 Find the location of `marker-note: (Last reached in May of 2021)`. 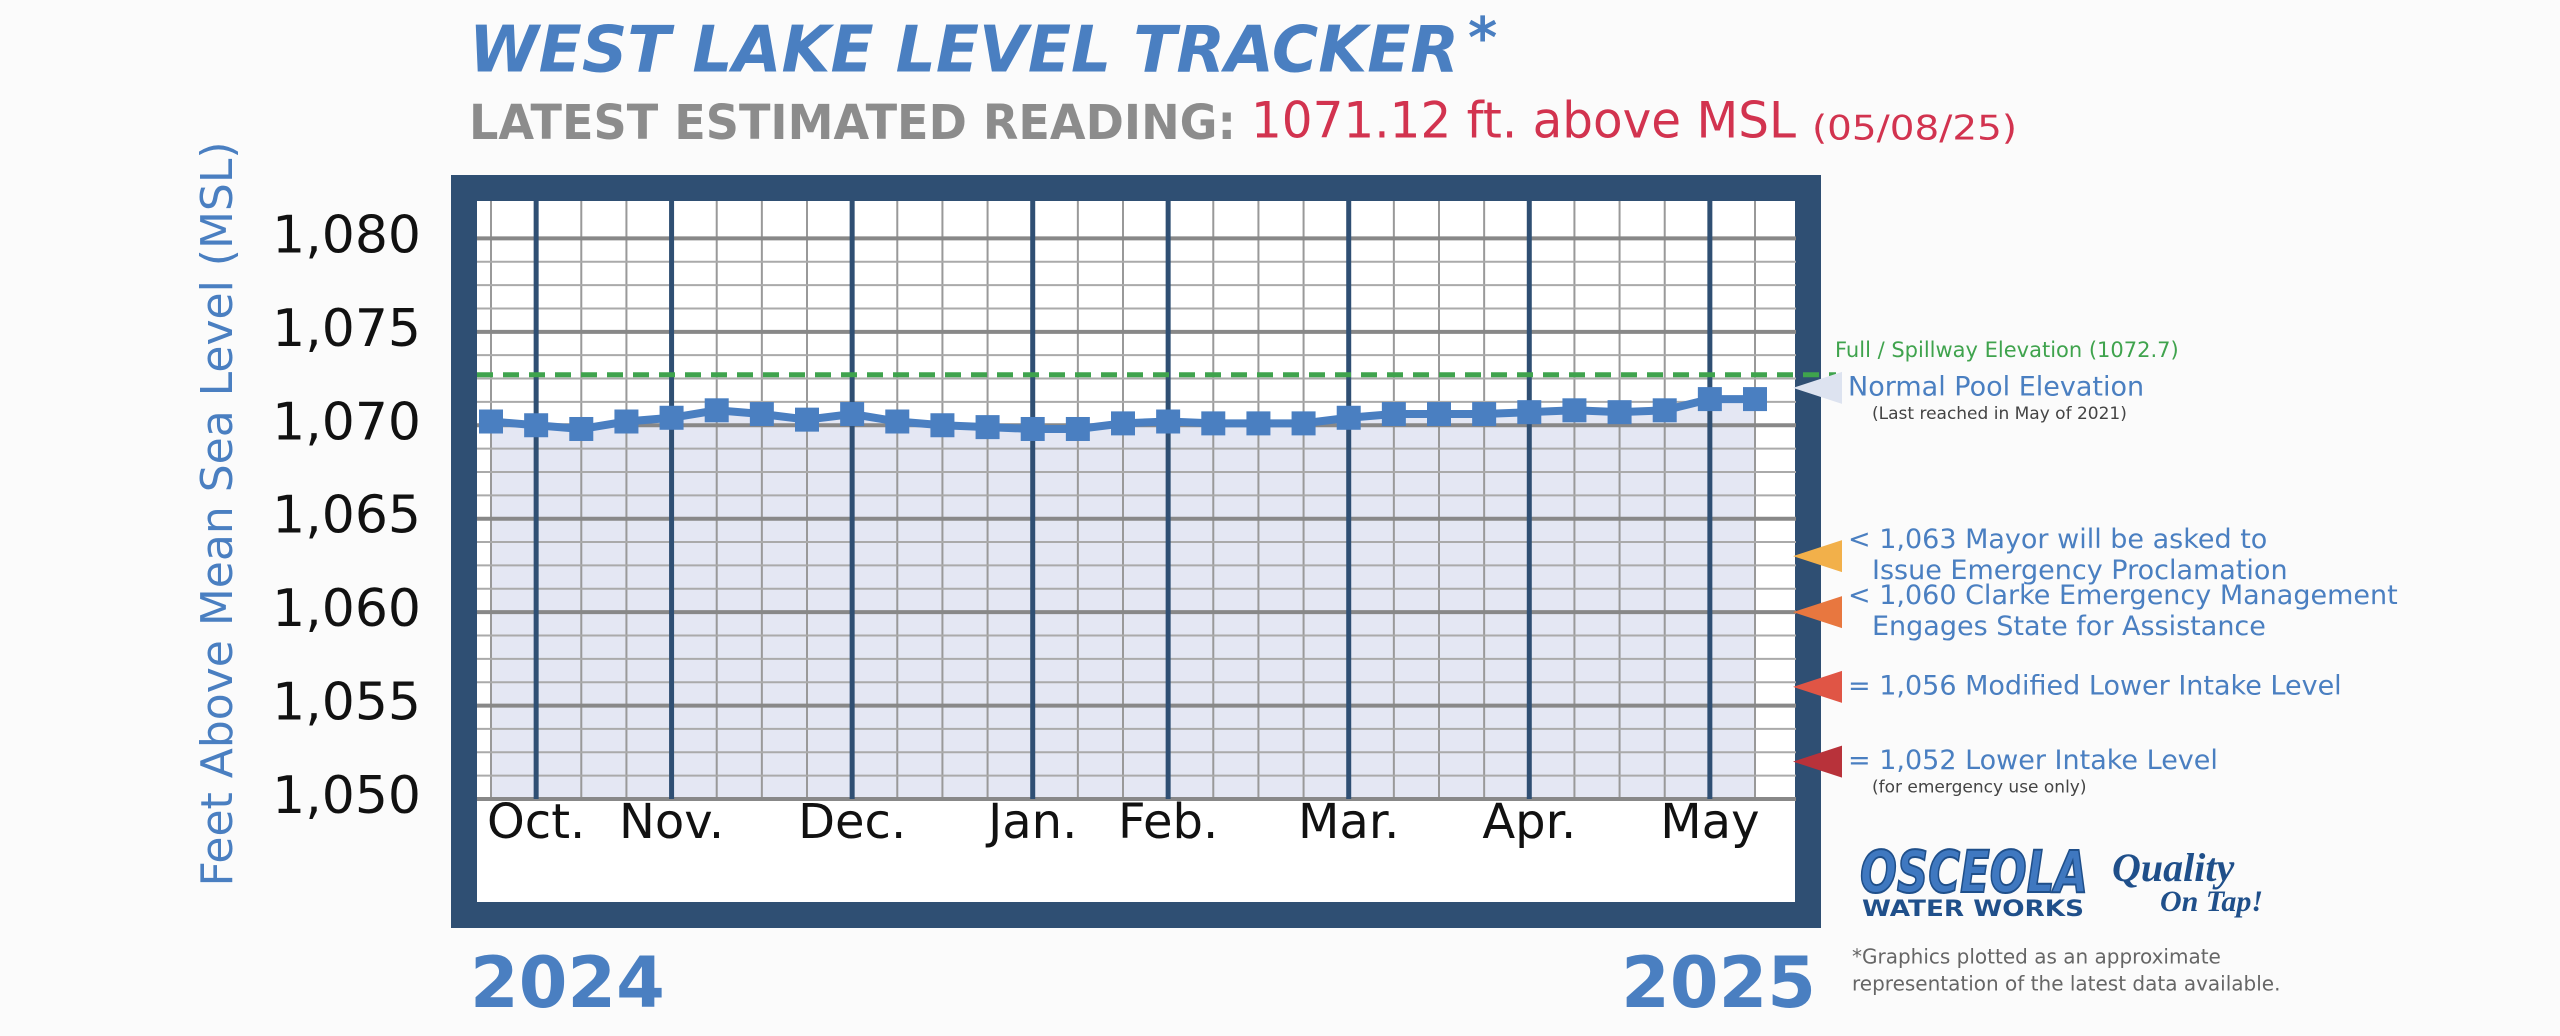

marker-note: (Last reached in May of 2021) is located at coordinates (1999, 414).